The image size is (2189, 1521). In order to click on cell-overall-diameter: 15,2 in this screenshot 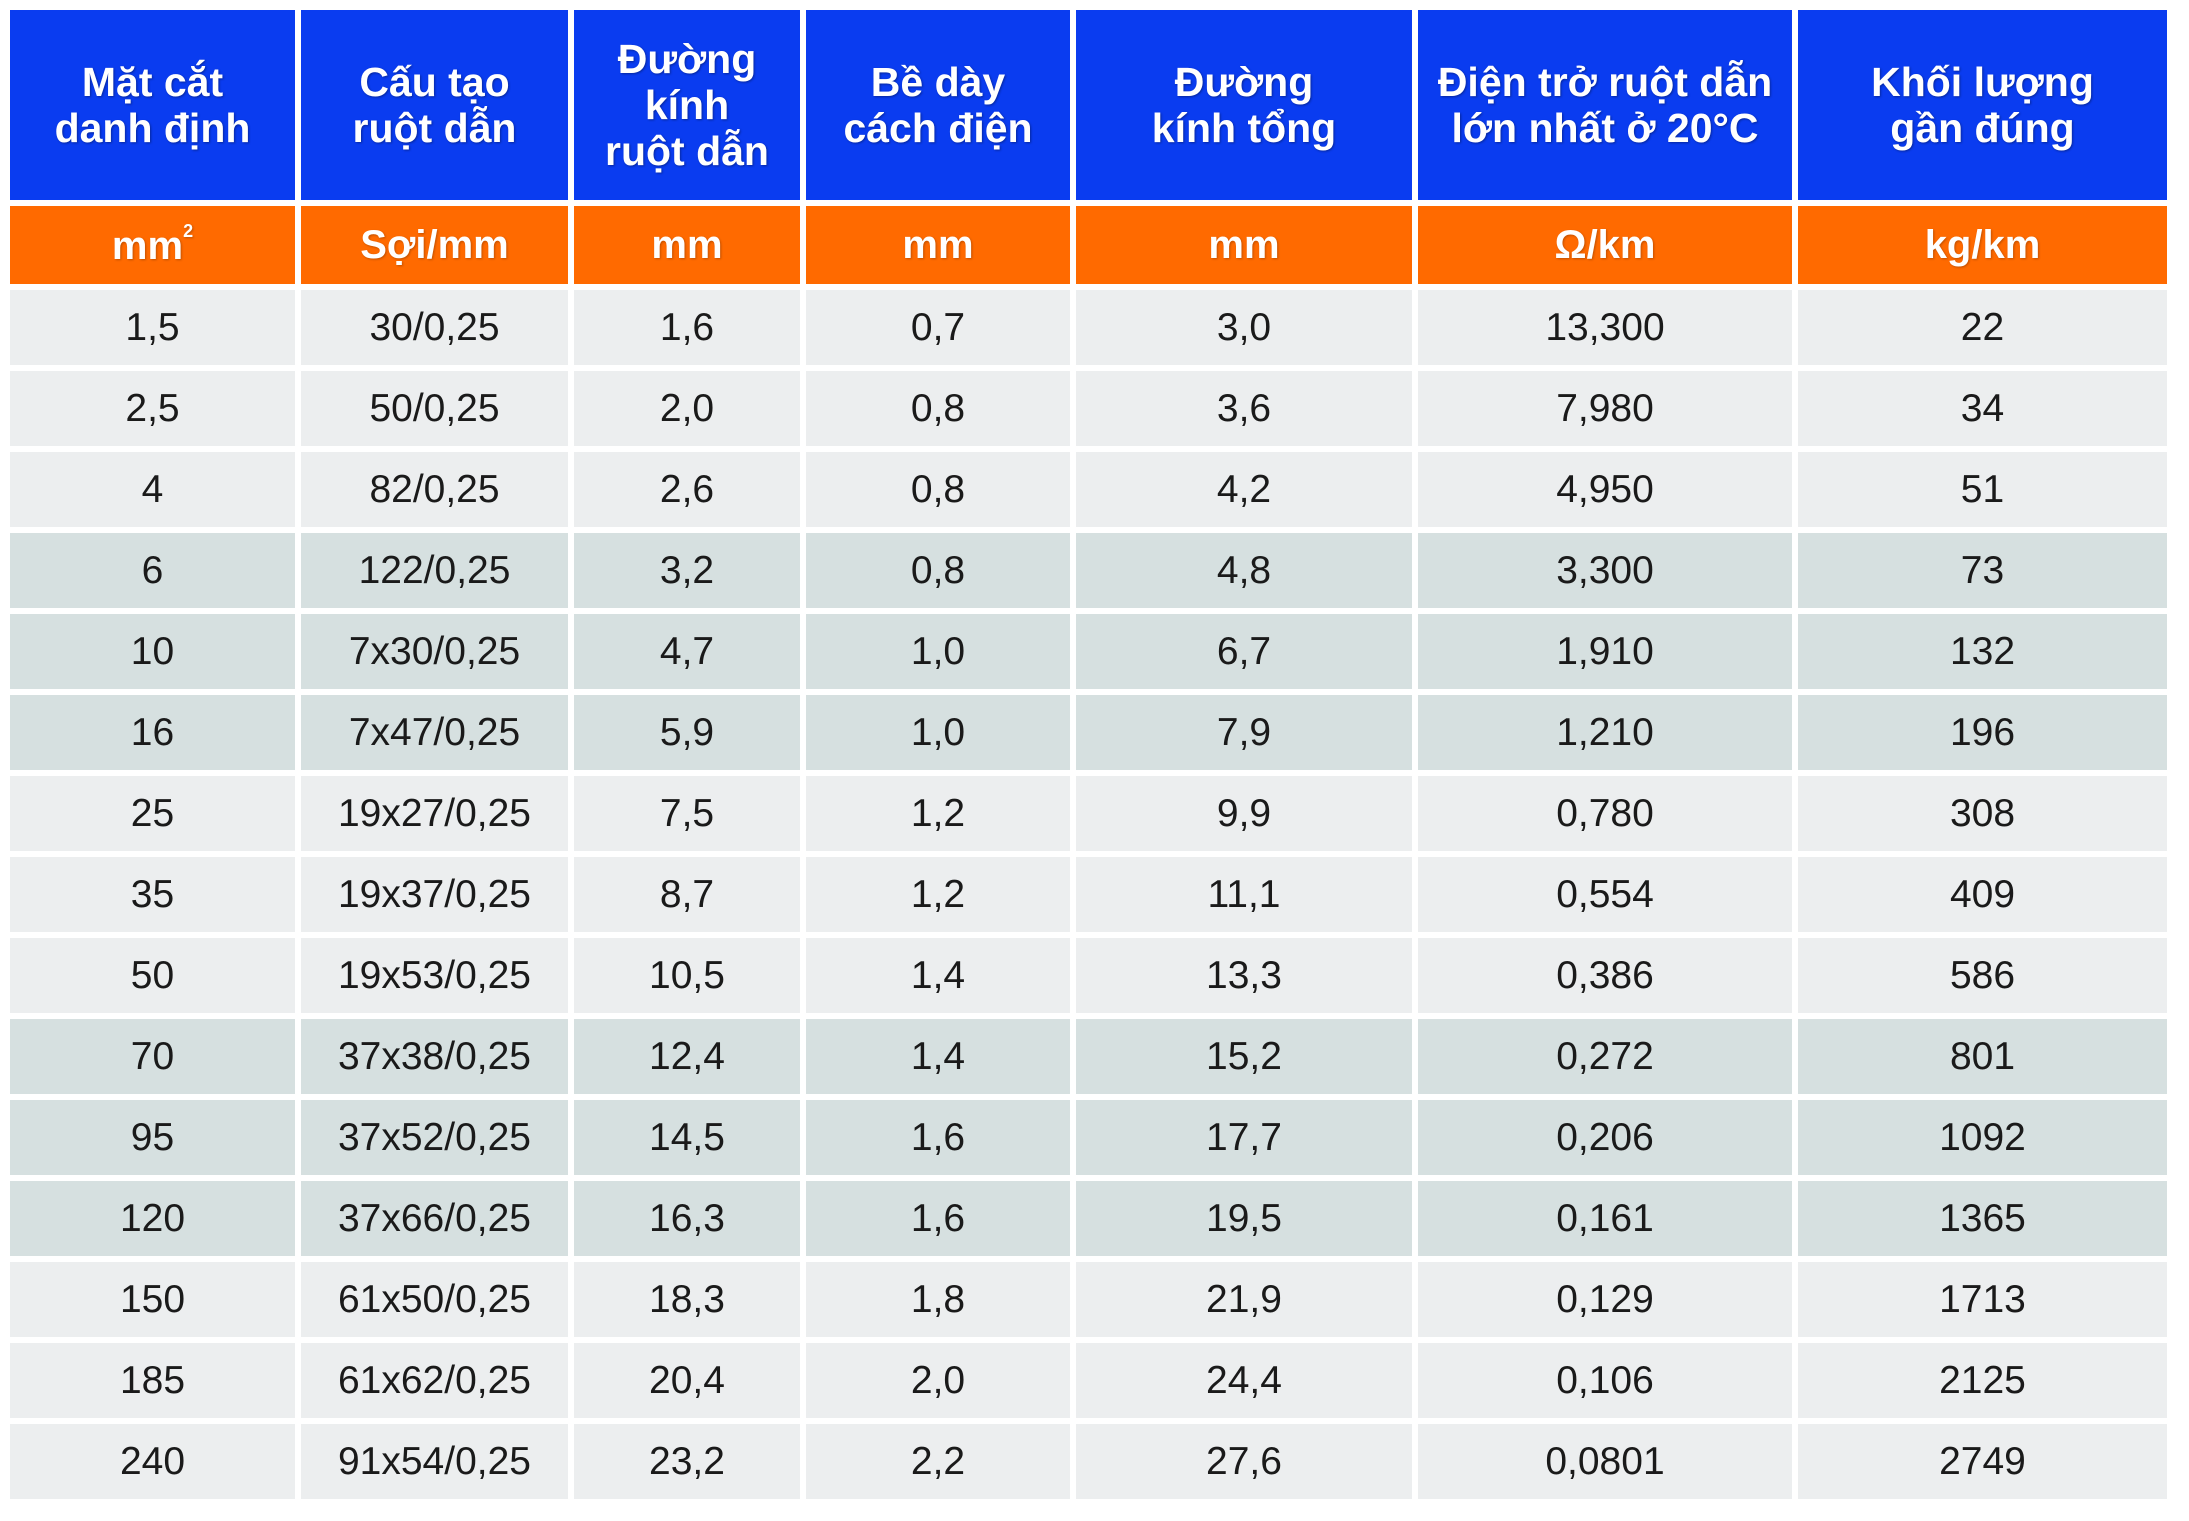, I will do `click(1244, 1056)`.